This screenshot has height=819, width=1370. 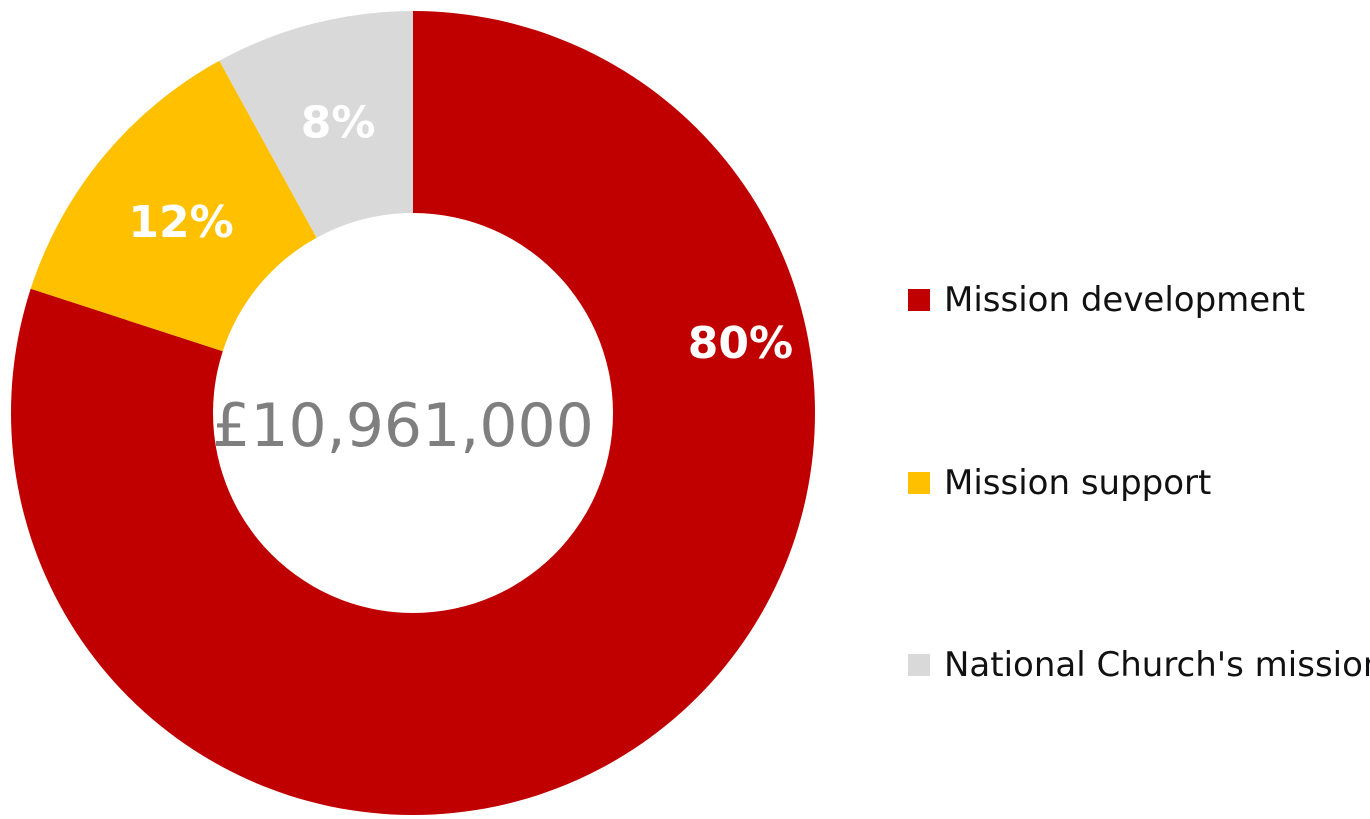 What do you see at coordinates (1078, 483) in the screenshot?
I see `legend-label-mission-support: Mission support` at bounding box center [1078, 483].